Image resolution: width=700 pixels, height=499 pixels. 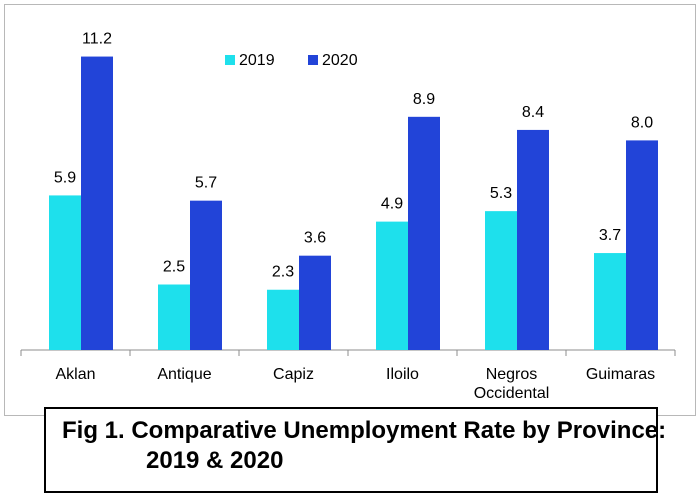 What do you see at coordinates (230, 60) in the screenshot?
I see `legend-swatch-2019` at bounding box center [230, 60].